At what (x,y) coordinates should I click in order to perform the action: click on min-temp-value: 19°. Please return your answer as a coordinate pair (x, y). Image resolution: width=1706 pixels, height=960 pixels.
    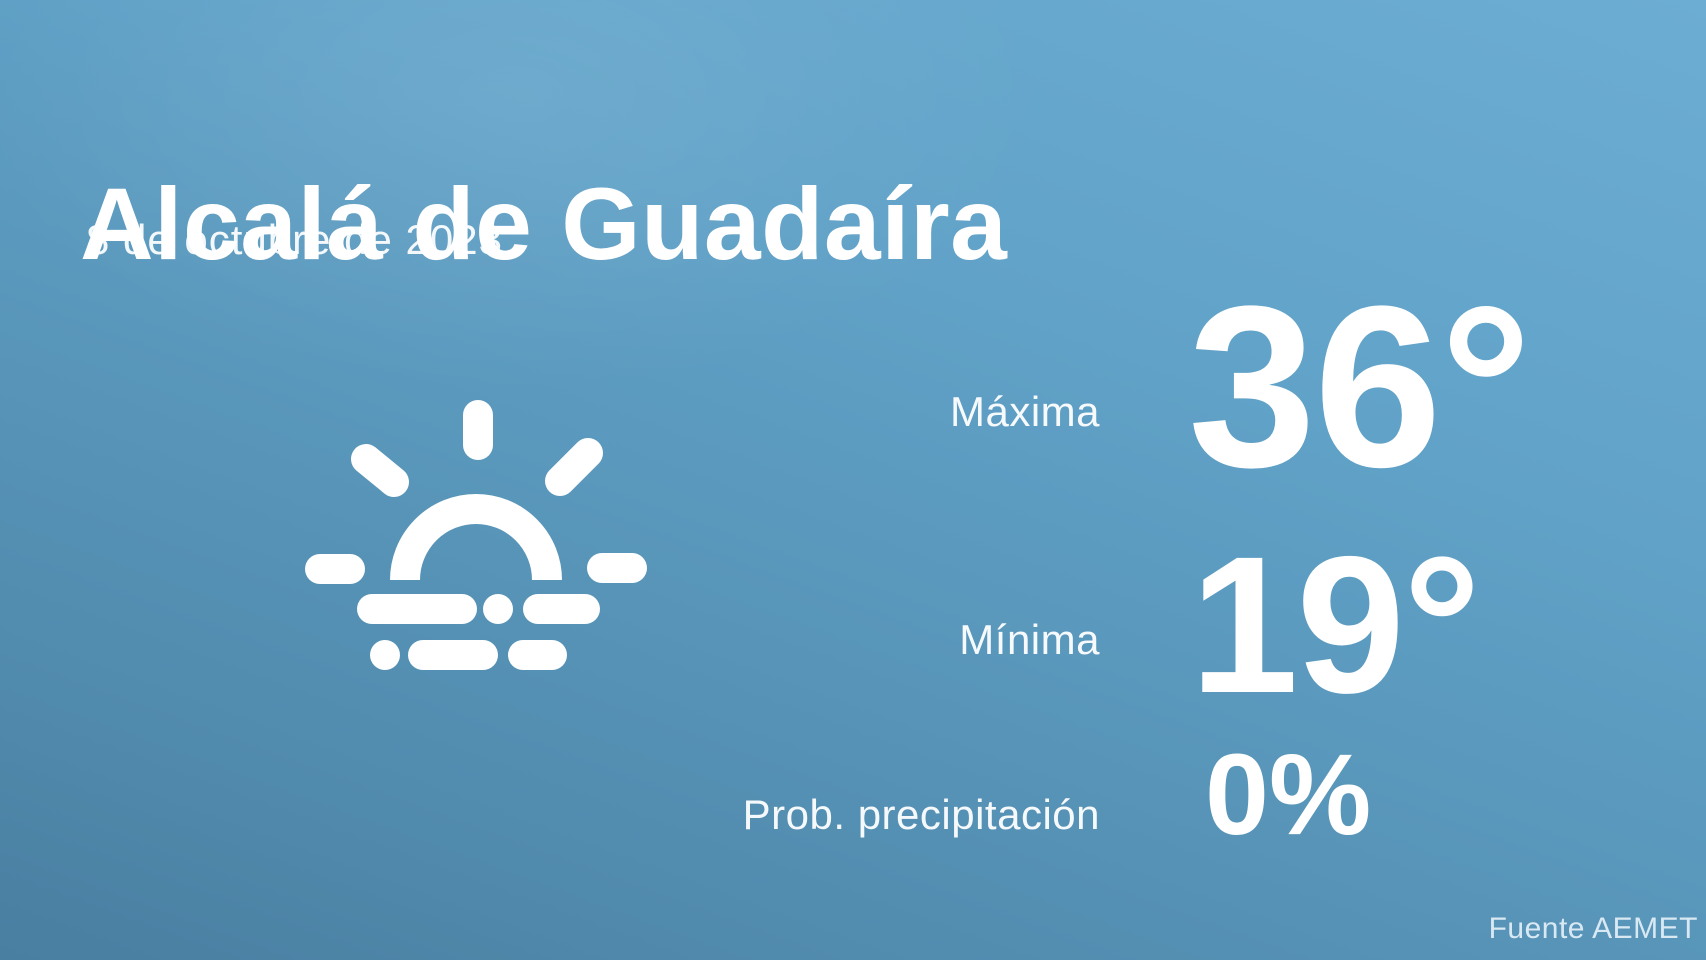
    Looking at the image, I should click on (1335, 625).